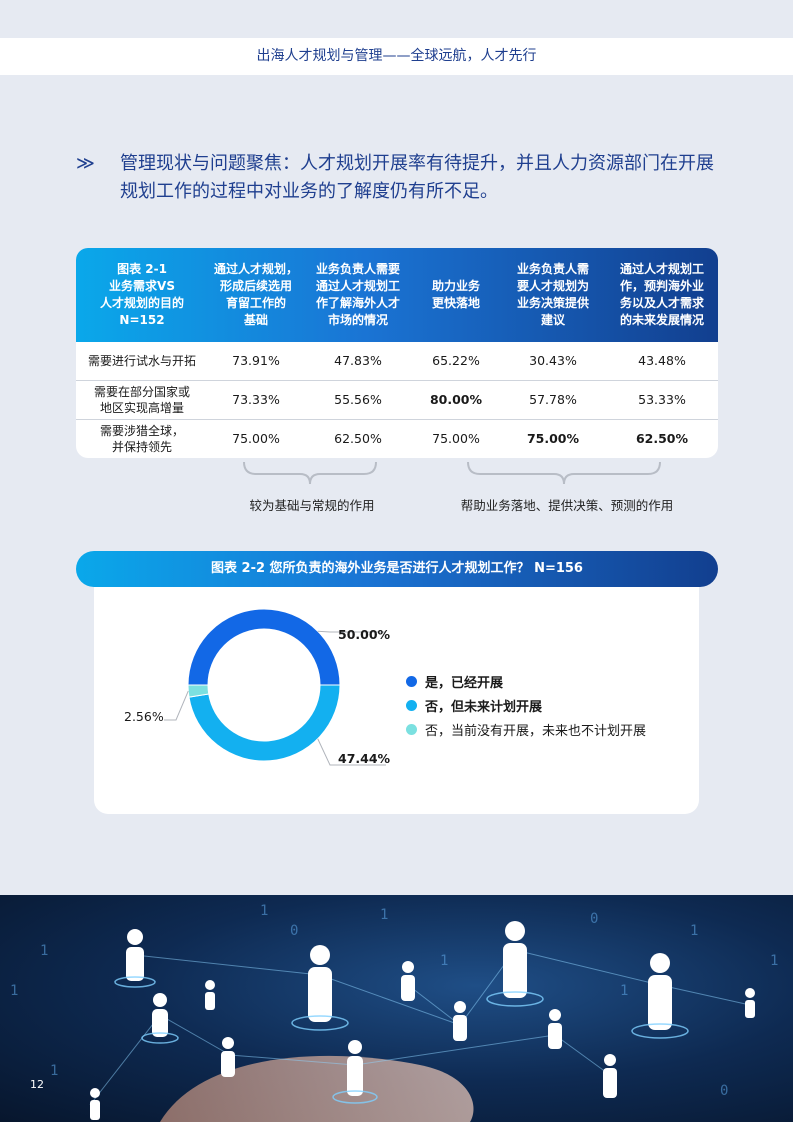 The height and width of the screenshot is (1122, 793). What do you see at coordinates (357, 269) in the screenshot?
I see `column-header-line: 业务负责人需要` at bounding box center [357, 269].